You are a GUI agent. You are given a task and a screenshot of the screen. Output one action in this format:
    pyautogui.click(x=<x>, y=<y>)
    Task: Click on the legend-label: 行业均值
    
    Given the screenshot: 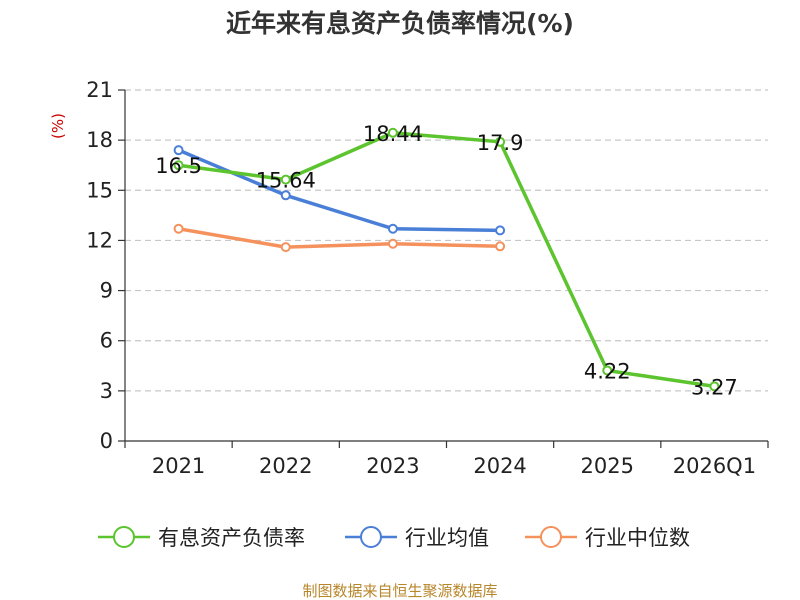 What is the action you would take?
    pyautogui.click(x=447, y=538)
    